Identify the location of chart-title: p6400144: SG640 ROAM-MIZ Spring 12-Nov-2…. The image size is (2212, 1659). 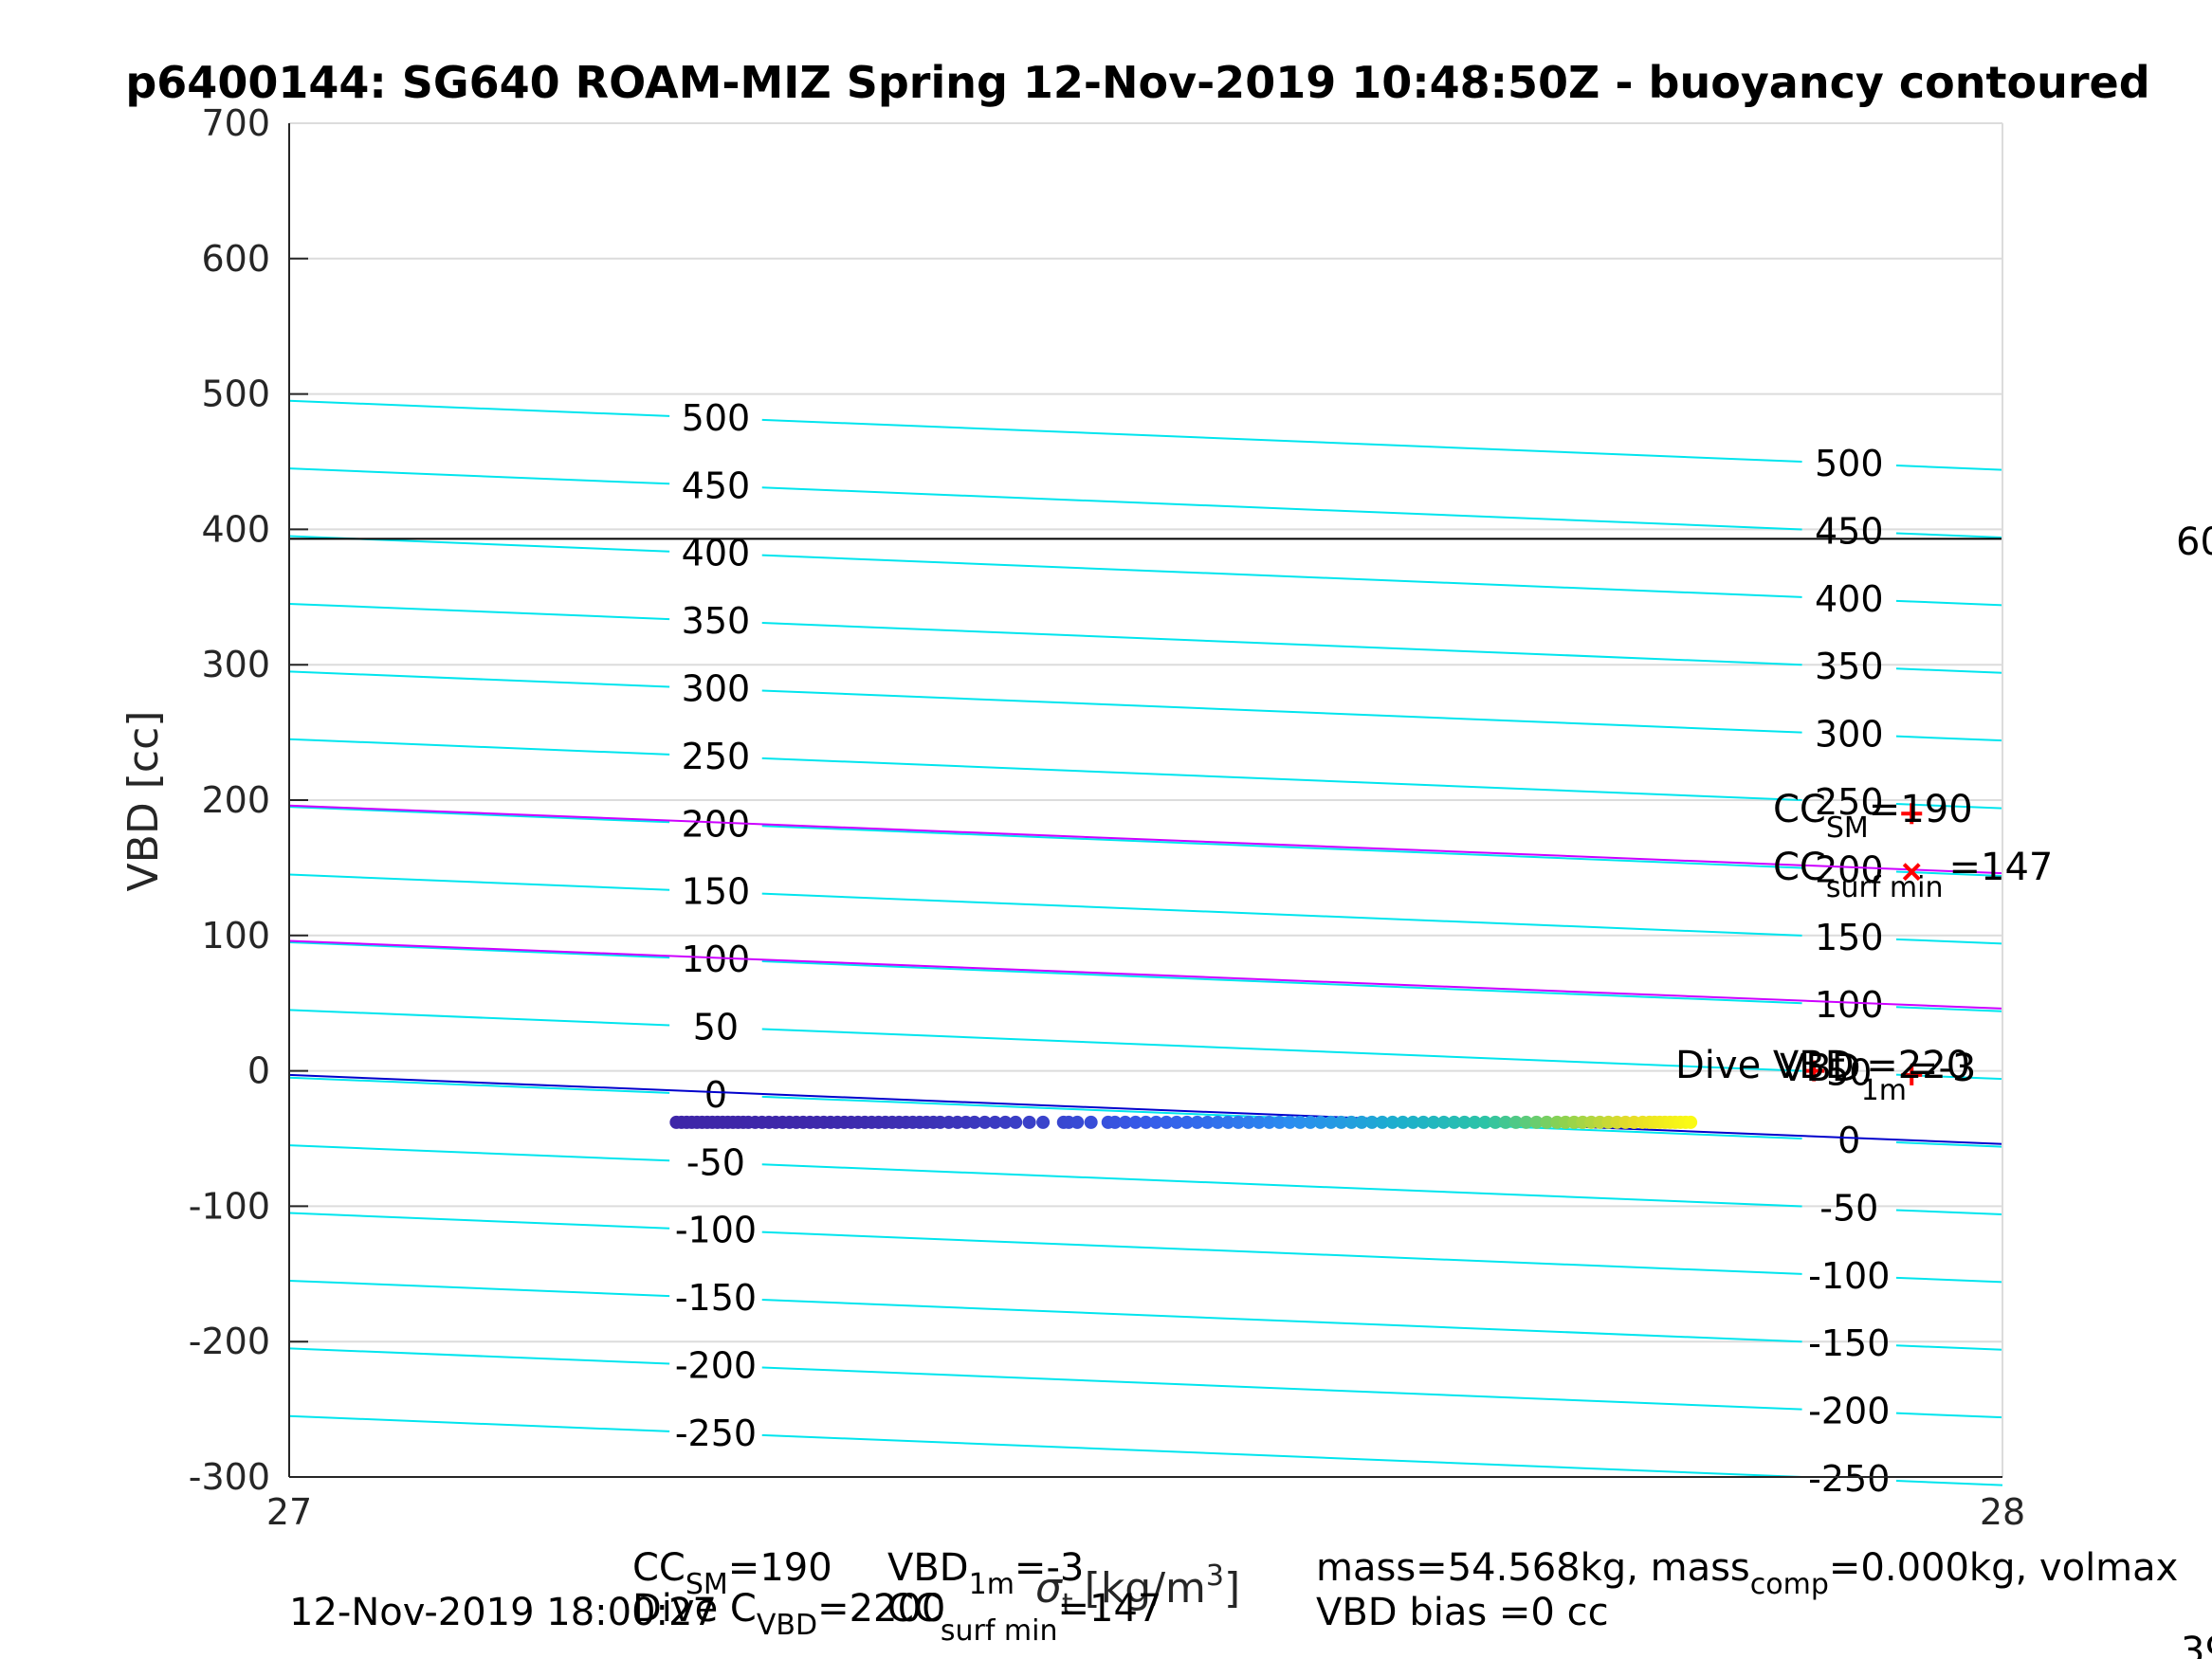
(1137, 82).